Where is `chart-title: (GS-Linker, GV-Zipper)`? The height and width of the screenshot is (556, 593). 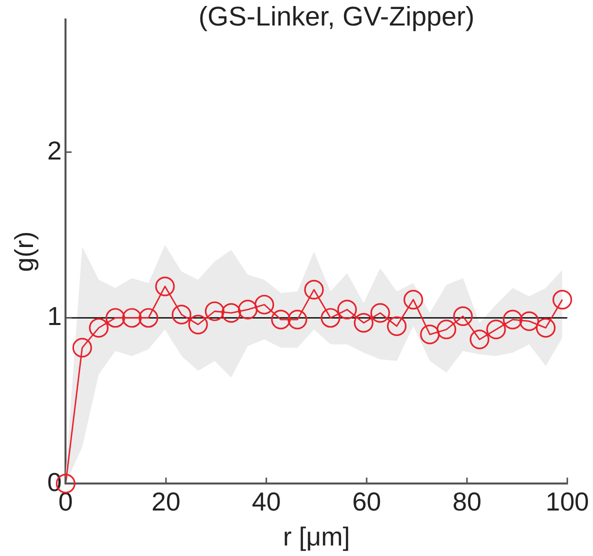 chart-title: (GS-Linker, GV-Zipper) is located at coordinates (336, 16).